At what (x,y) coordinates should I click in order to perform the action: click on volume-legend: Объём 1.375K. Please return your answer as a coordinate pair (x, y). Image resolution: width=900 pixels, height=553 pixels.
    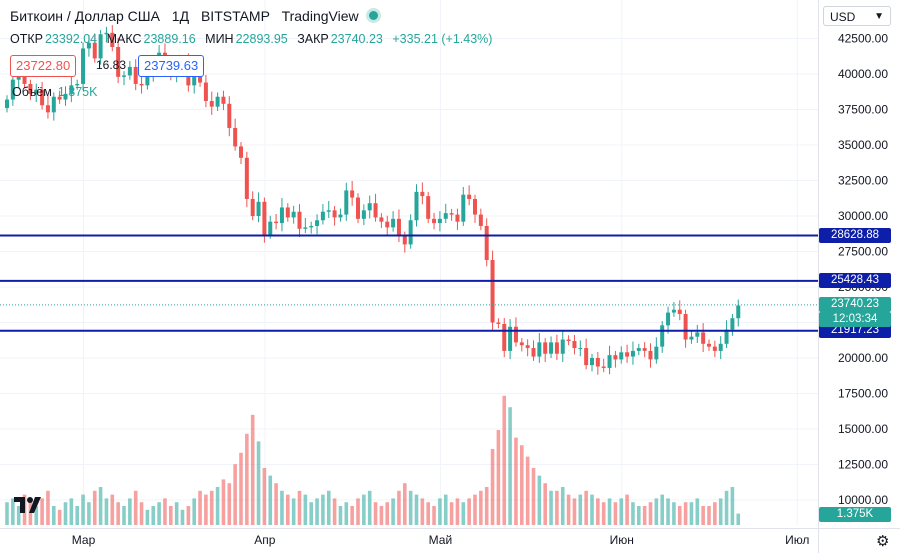
    Looking at the image, I should click on (54, 92).